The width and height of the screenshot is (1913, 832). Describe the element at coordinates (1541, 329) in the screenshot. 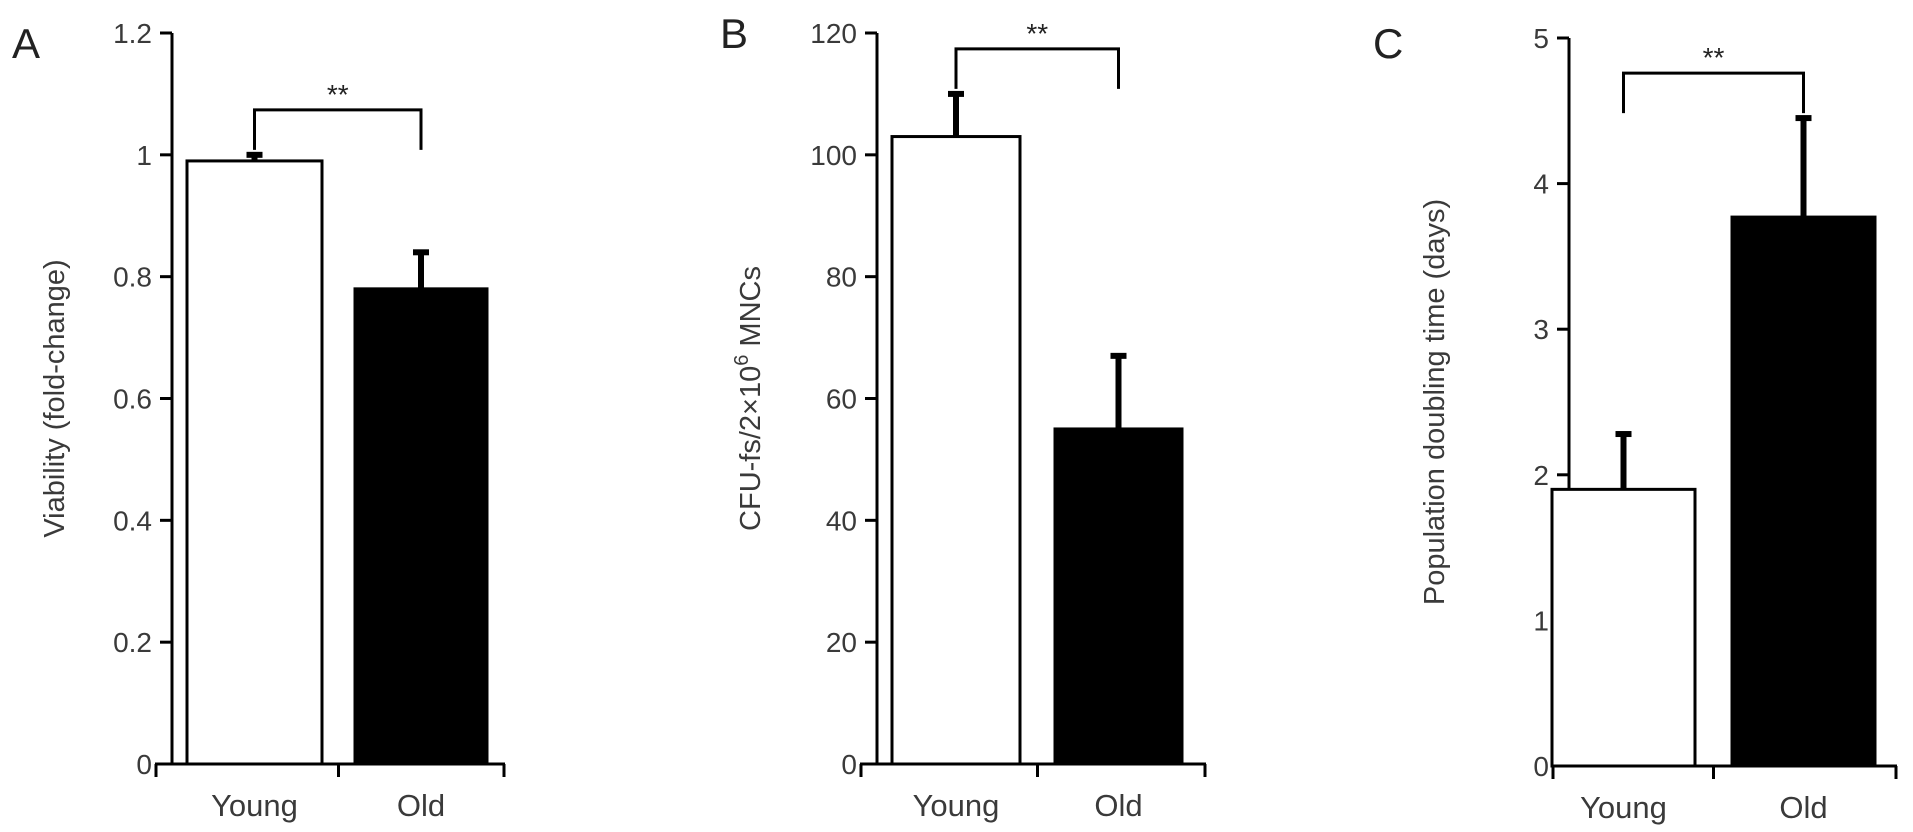

I see `y-tick-label: 3` at that location.